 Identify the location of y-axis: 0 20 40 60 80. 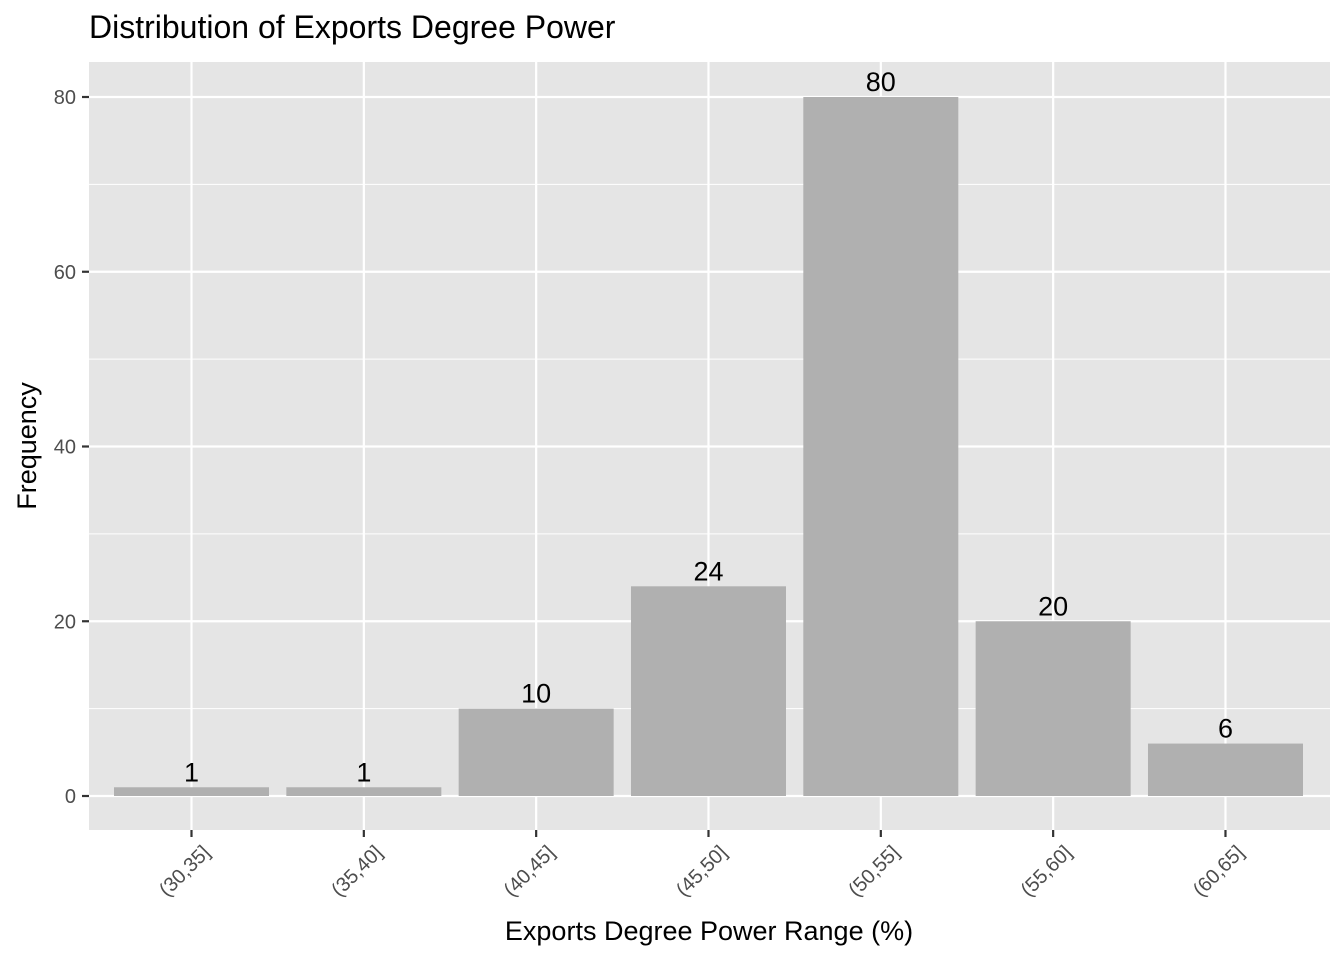
(71, 447).